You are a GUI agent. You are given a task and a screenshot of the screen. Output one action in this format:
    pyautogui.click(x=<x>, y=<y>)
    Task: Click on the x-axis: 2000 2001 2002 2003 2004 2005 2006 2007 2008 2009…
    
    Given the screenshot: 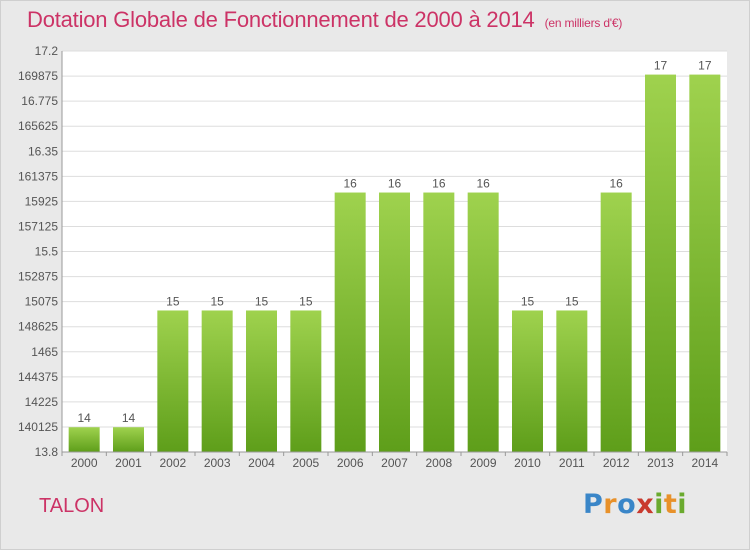 What is the action you would take?
    pyautogui.click(x=394, y=460)
    